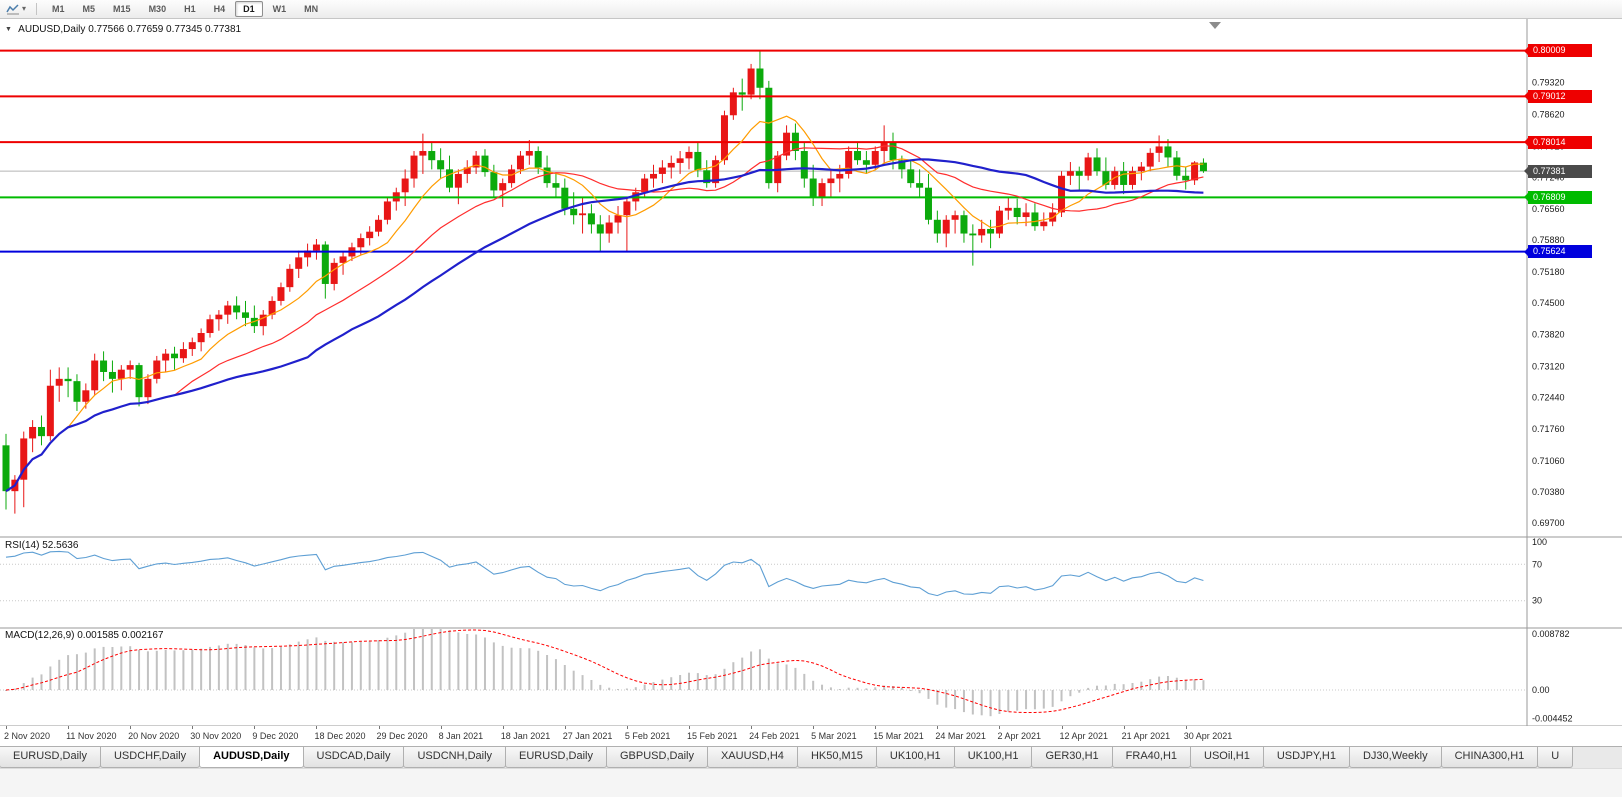 Image resolution: width=1622 pixels, height=797 pixels. What do you see at coordinates (1489, 757) in the screenshot?
I see `chart-tab-china300-h1: CHINA300,H1` at bounding box center [1489, 757].